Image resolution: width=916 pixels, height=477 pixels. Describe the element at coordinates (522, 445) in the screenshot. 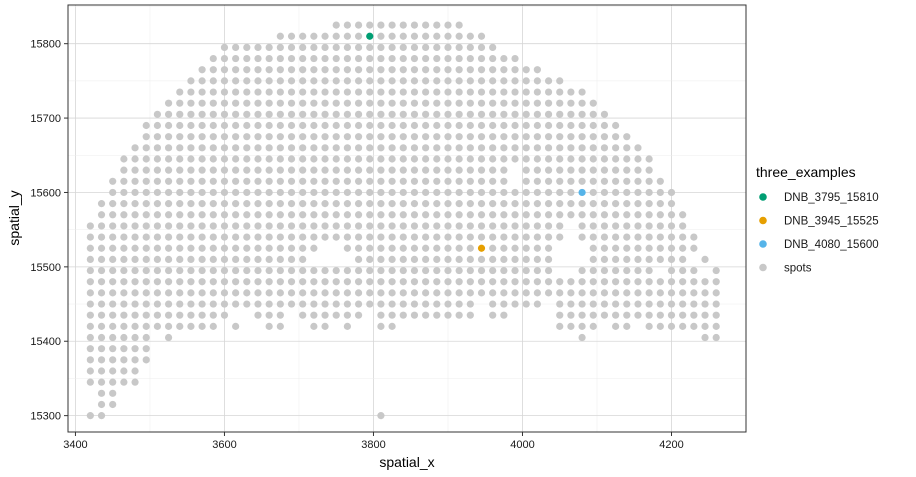

I see `x-tick-label: 4000` at that location.